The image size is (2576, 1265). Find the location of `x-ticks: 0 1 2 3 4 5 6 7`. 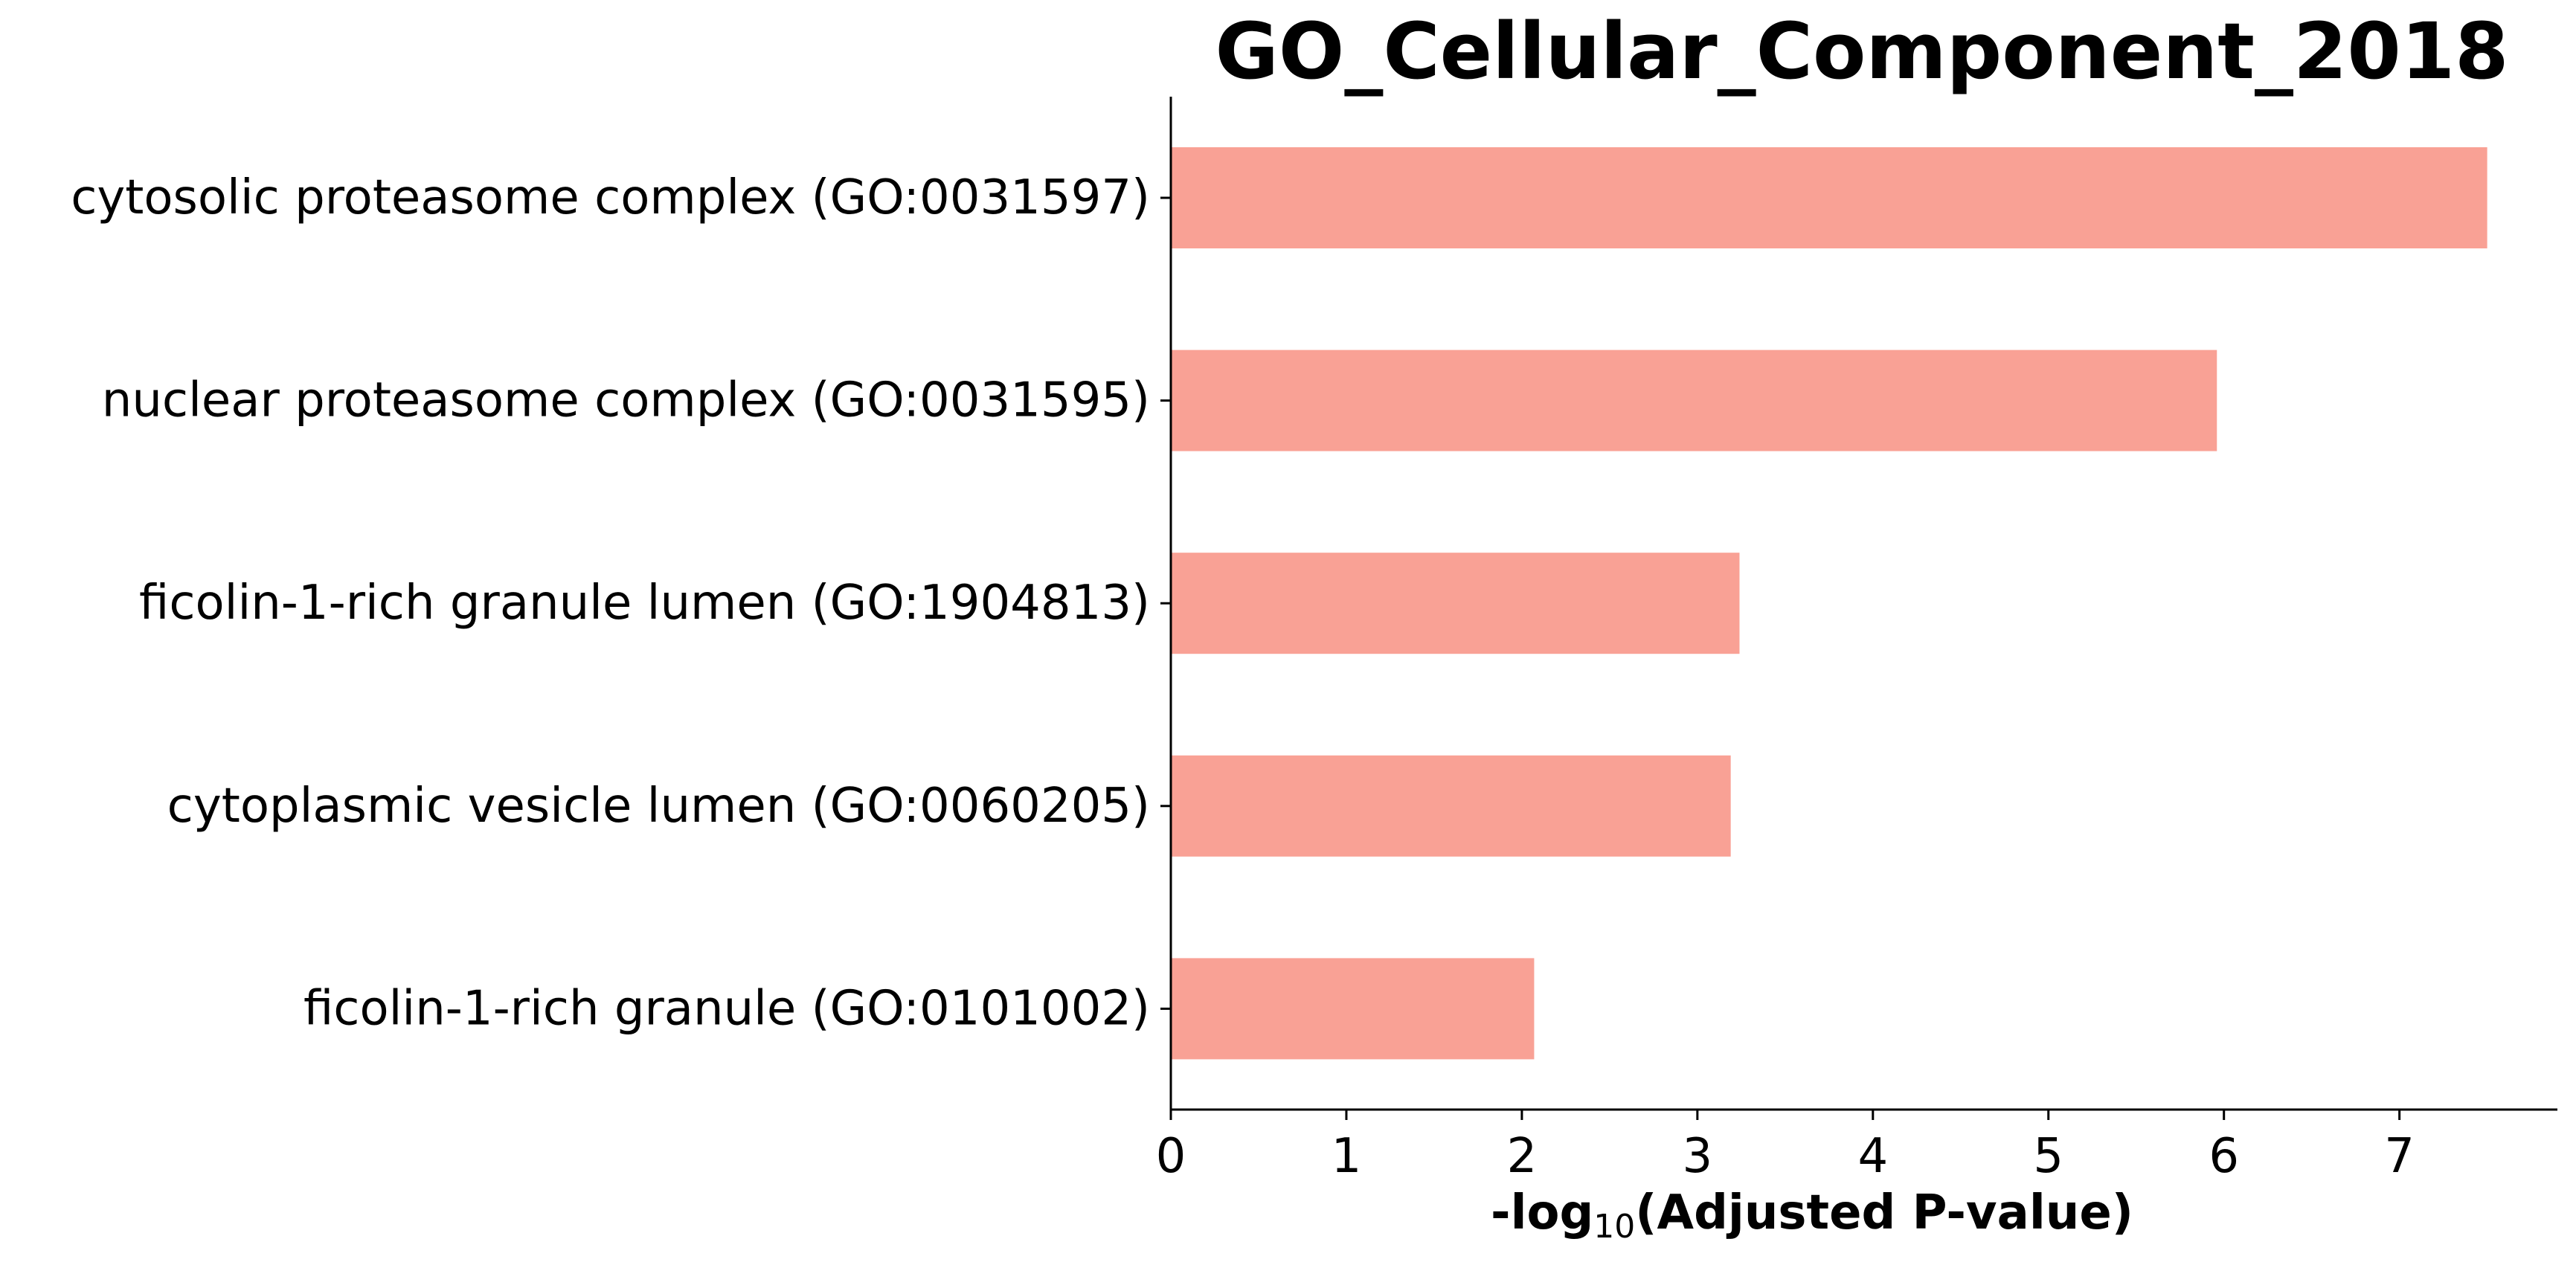

x-ticks: 0 1 2 3 4 5 6 7 is located at coordinates (1785, 1147).